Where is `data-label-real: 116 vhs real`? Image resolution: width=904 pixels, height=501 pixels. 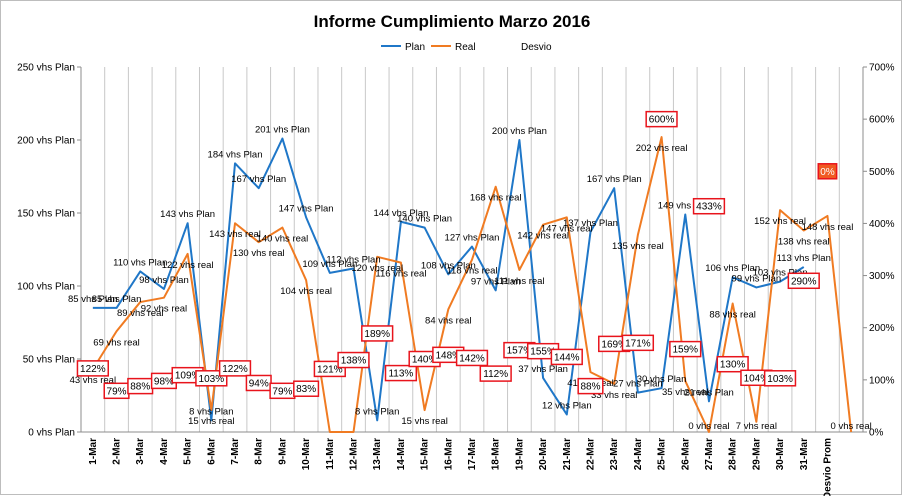 data-label-real: 116 vhs real is located at coordinates (400, 274).